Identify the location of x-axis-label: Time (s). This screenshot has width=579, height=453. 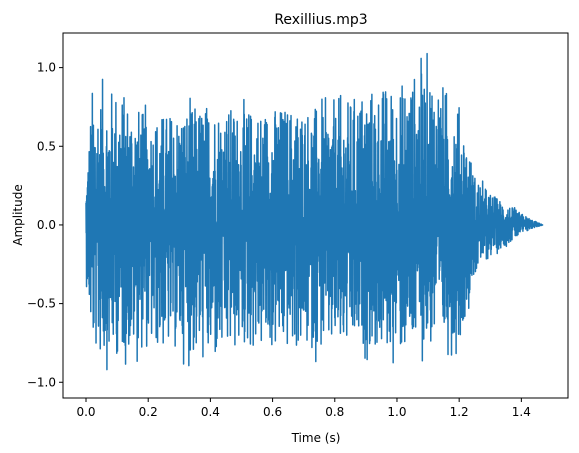
(316, 438).